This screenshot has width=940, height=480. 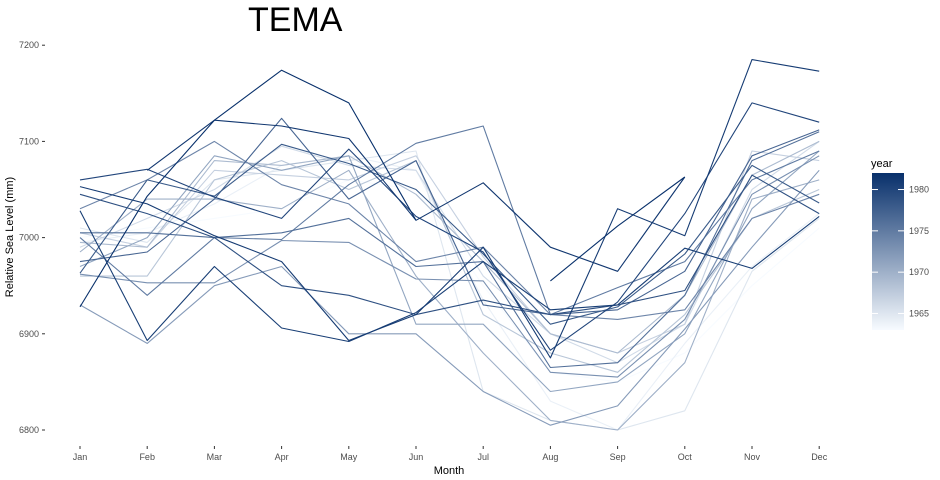 I want to click on x-tick-label: Mar, so click(x=215, y=457).